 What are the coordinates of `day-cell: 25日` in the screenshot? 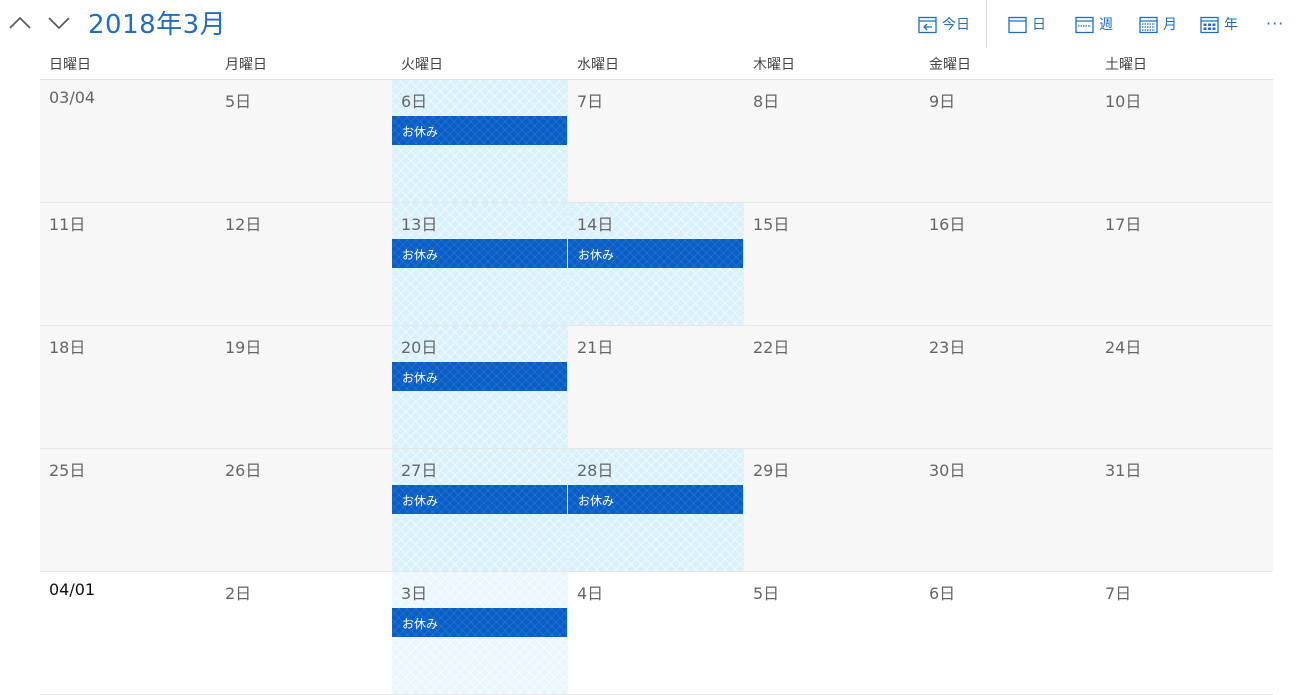 It's located at (128, 510).